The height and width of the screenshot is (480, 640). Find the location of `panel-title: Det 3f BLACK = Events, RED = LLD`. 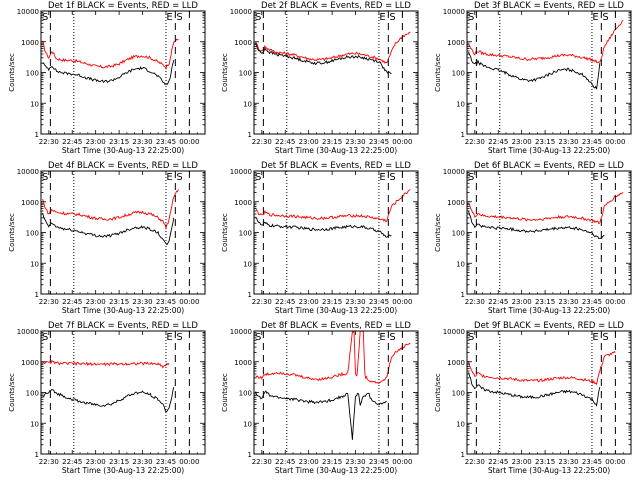

panel-title: Det 3f BLACK = Events, RED = LLD is located at coordinates (549, 6).